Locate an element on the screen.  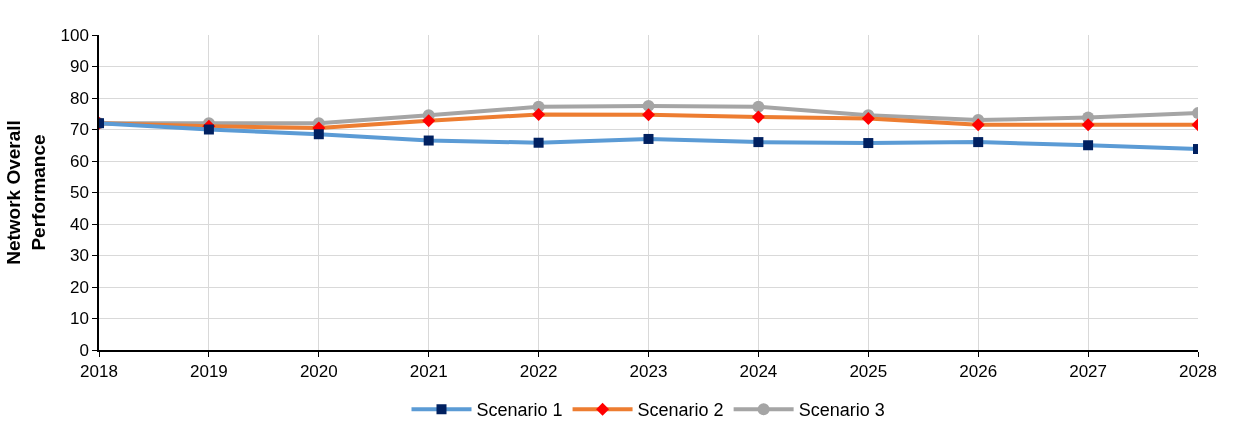
y-tick-label: 30 is located at coordinates (79, 256).